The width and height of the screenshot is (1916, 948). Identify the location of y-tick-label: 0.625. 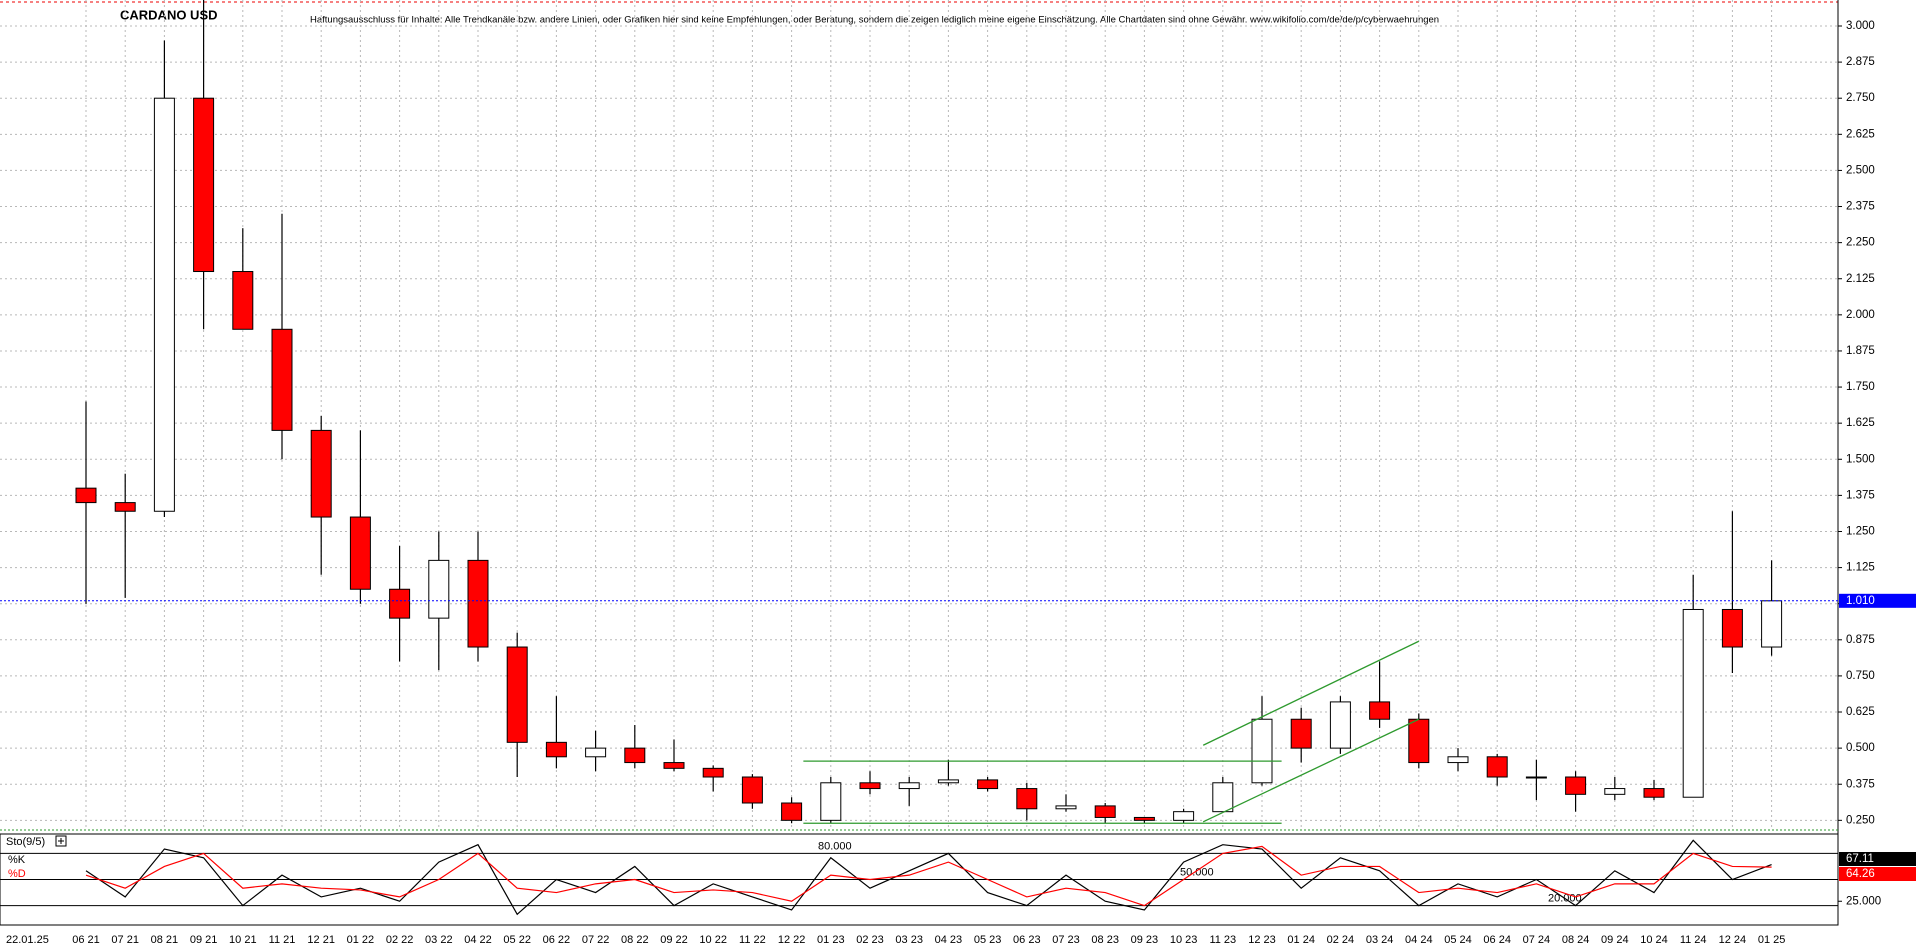
(1860, 712).